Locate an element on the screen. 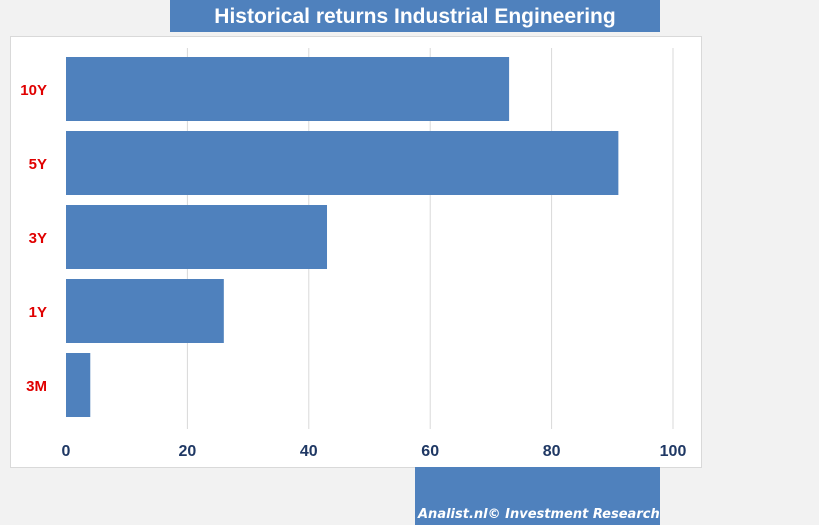 The image size is (819, 525). bar-3m is located at coordinates (78, 385).